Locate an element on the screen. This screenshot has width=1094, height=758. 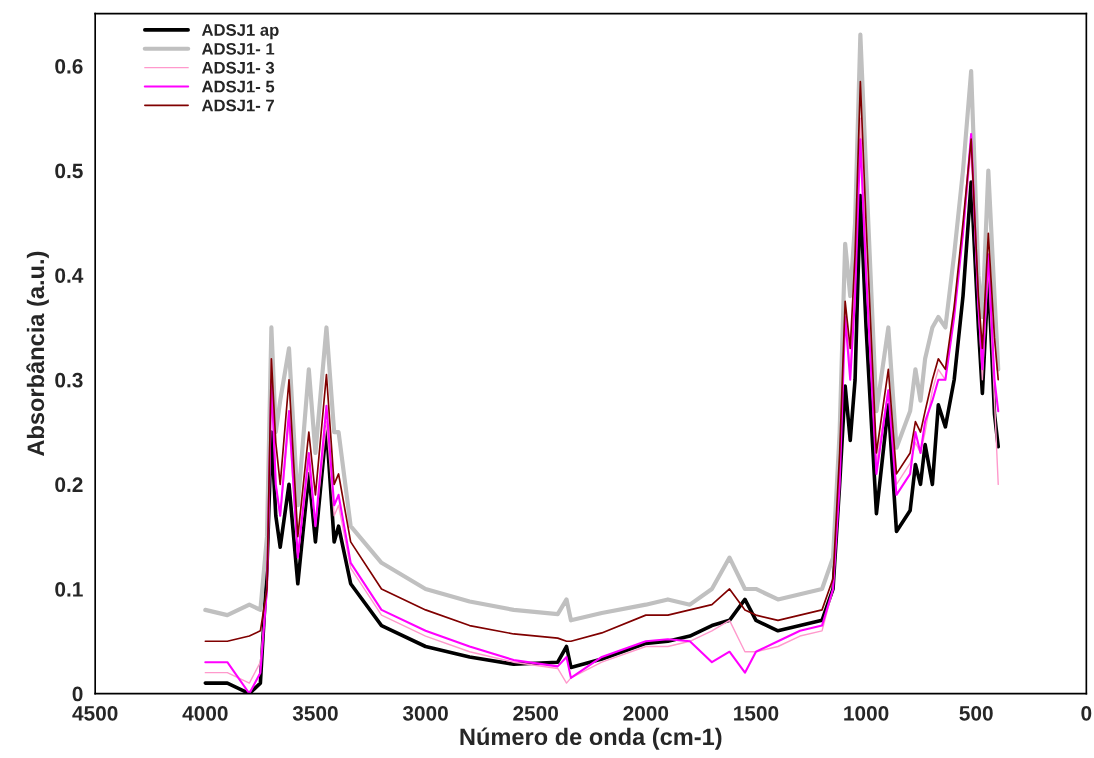
y-tick-label: 0.6 is located at coordinates (69, 66).